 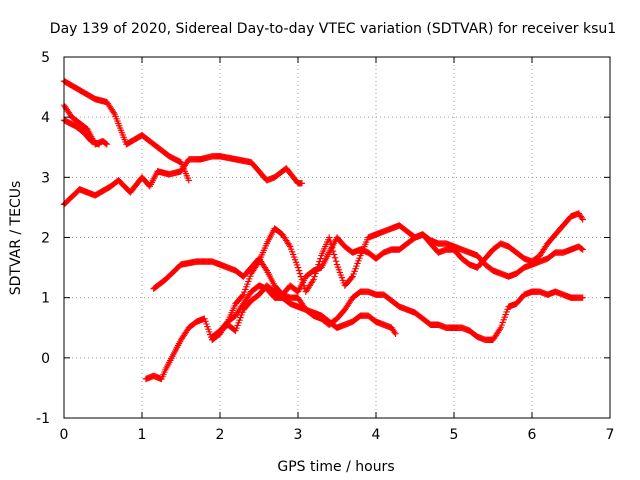 I want to click on y-tick-label: 0, so click(x=45, y=359).